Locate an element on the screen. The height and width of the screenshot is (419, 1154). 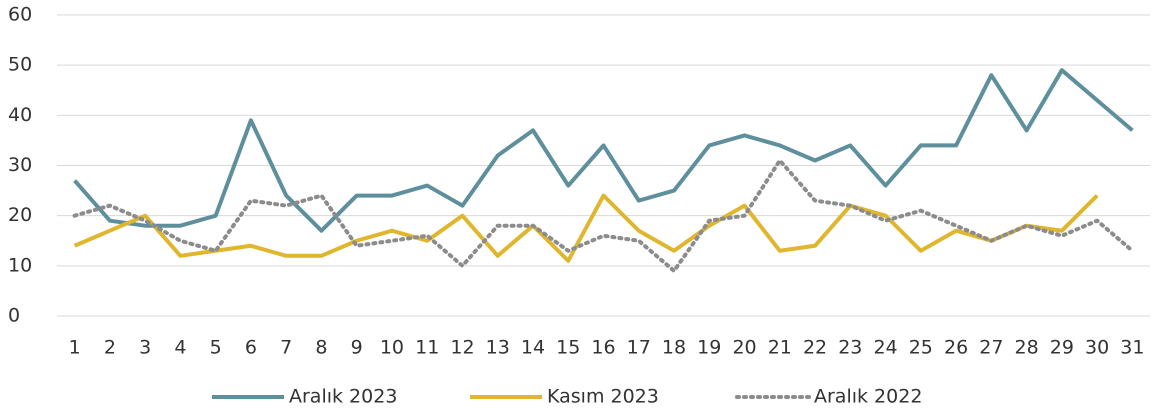
x-tick-label: 11 is located at coordinates (427, 348).